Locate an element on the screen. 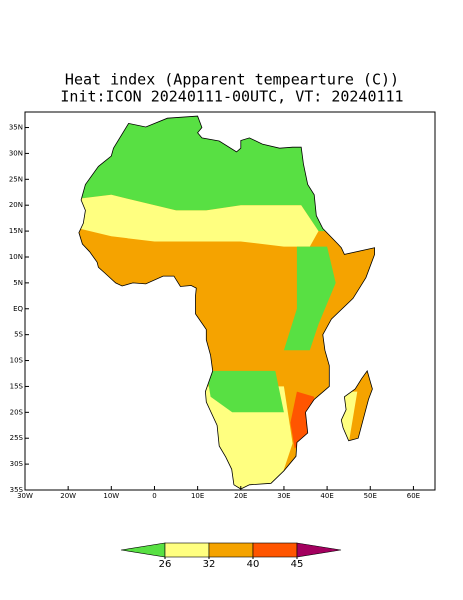 The height and width of the screenshot is (600, 463). y-tick-label: 15S is located at coordinates (17, 386).